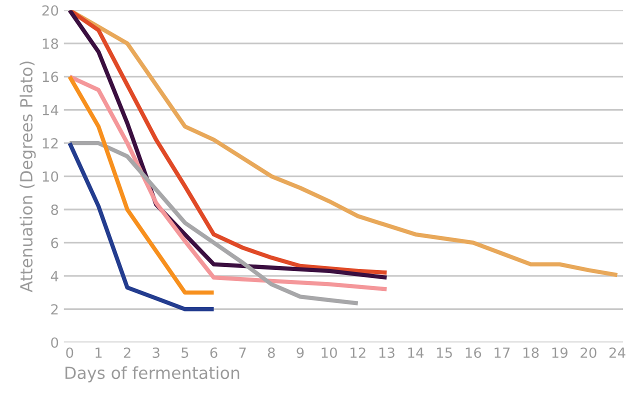 This screenshot has width=639, height=410. What do you see at coordinates (50, 176) in the screenshot?
I see `y-tick-label: 10` at bounding box center [50, 176].